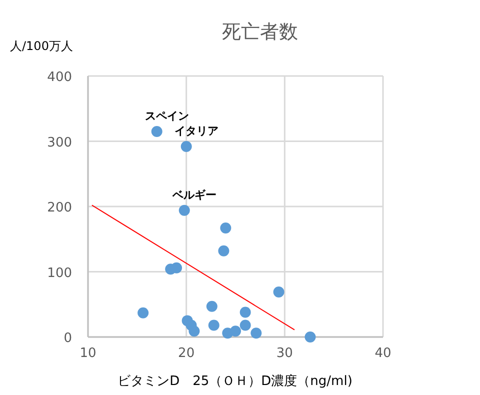 The height and width of the screenshot is (395, 480). I want to click on y-tick-label: 100, so click(59, 273).